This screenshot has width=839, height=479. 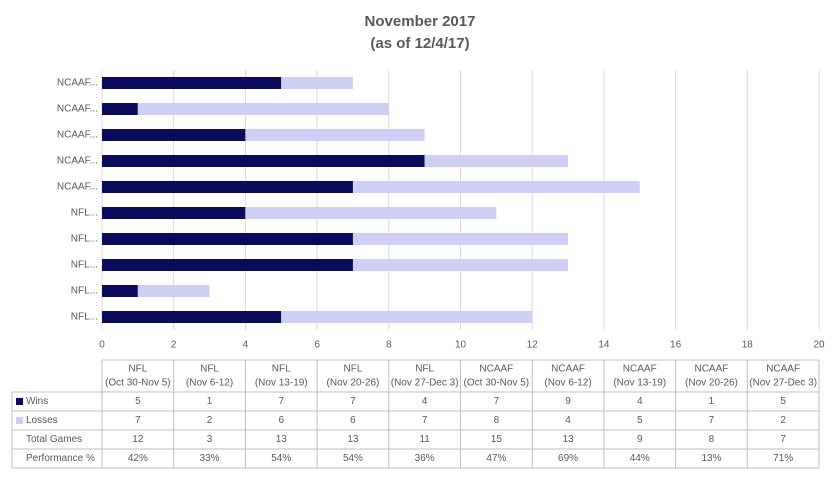 I want to click on chart-title: November 2017, so click(x=420, y=21).